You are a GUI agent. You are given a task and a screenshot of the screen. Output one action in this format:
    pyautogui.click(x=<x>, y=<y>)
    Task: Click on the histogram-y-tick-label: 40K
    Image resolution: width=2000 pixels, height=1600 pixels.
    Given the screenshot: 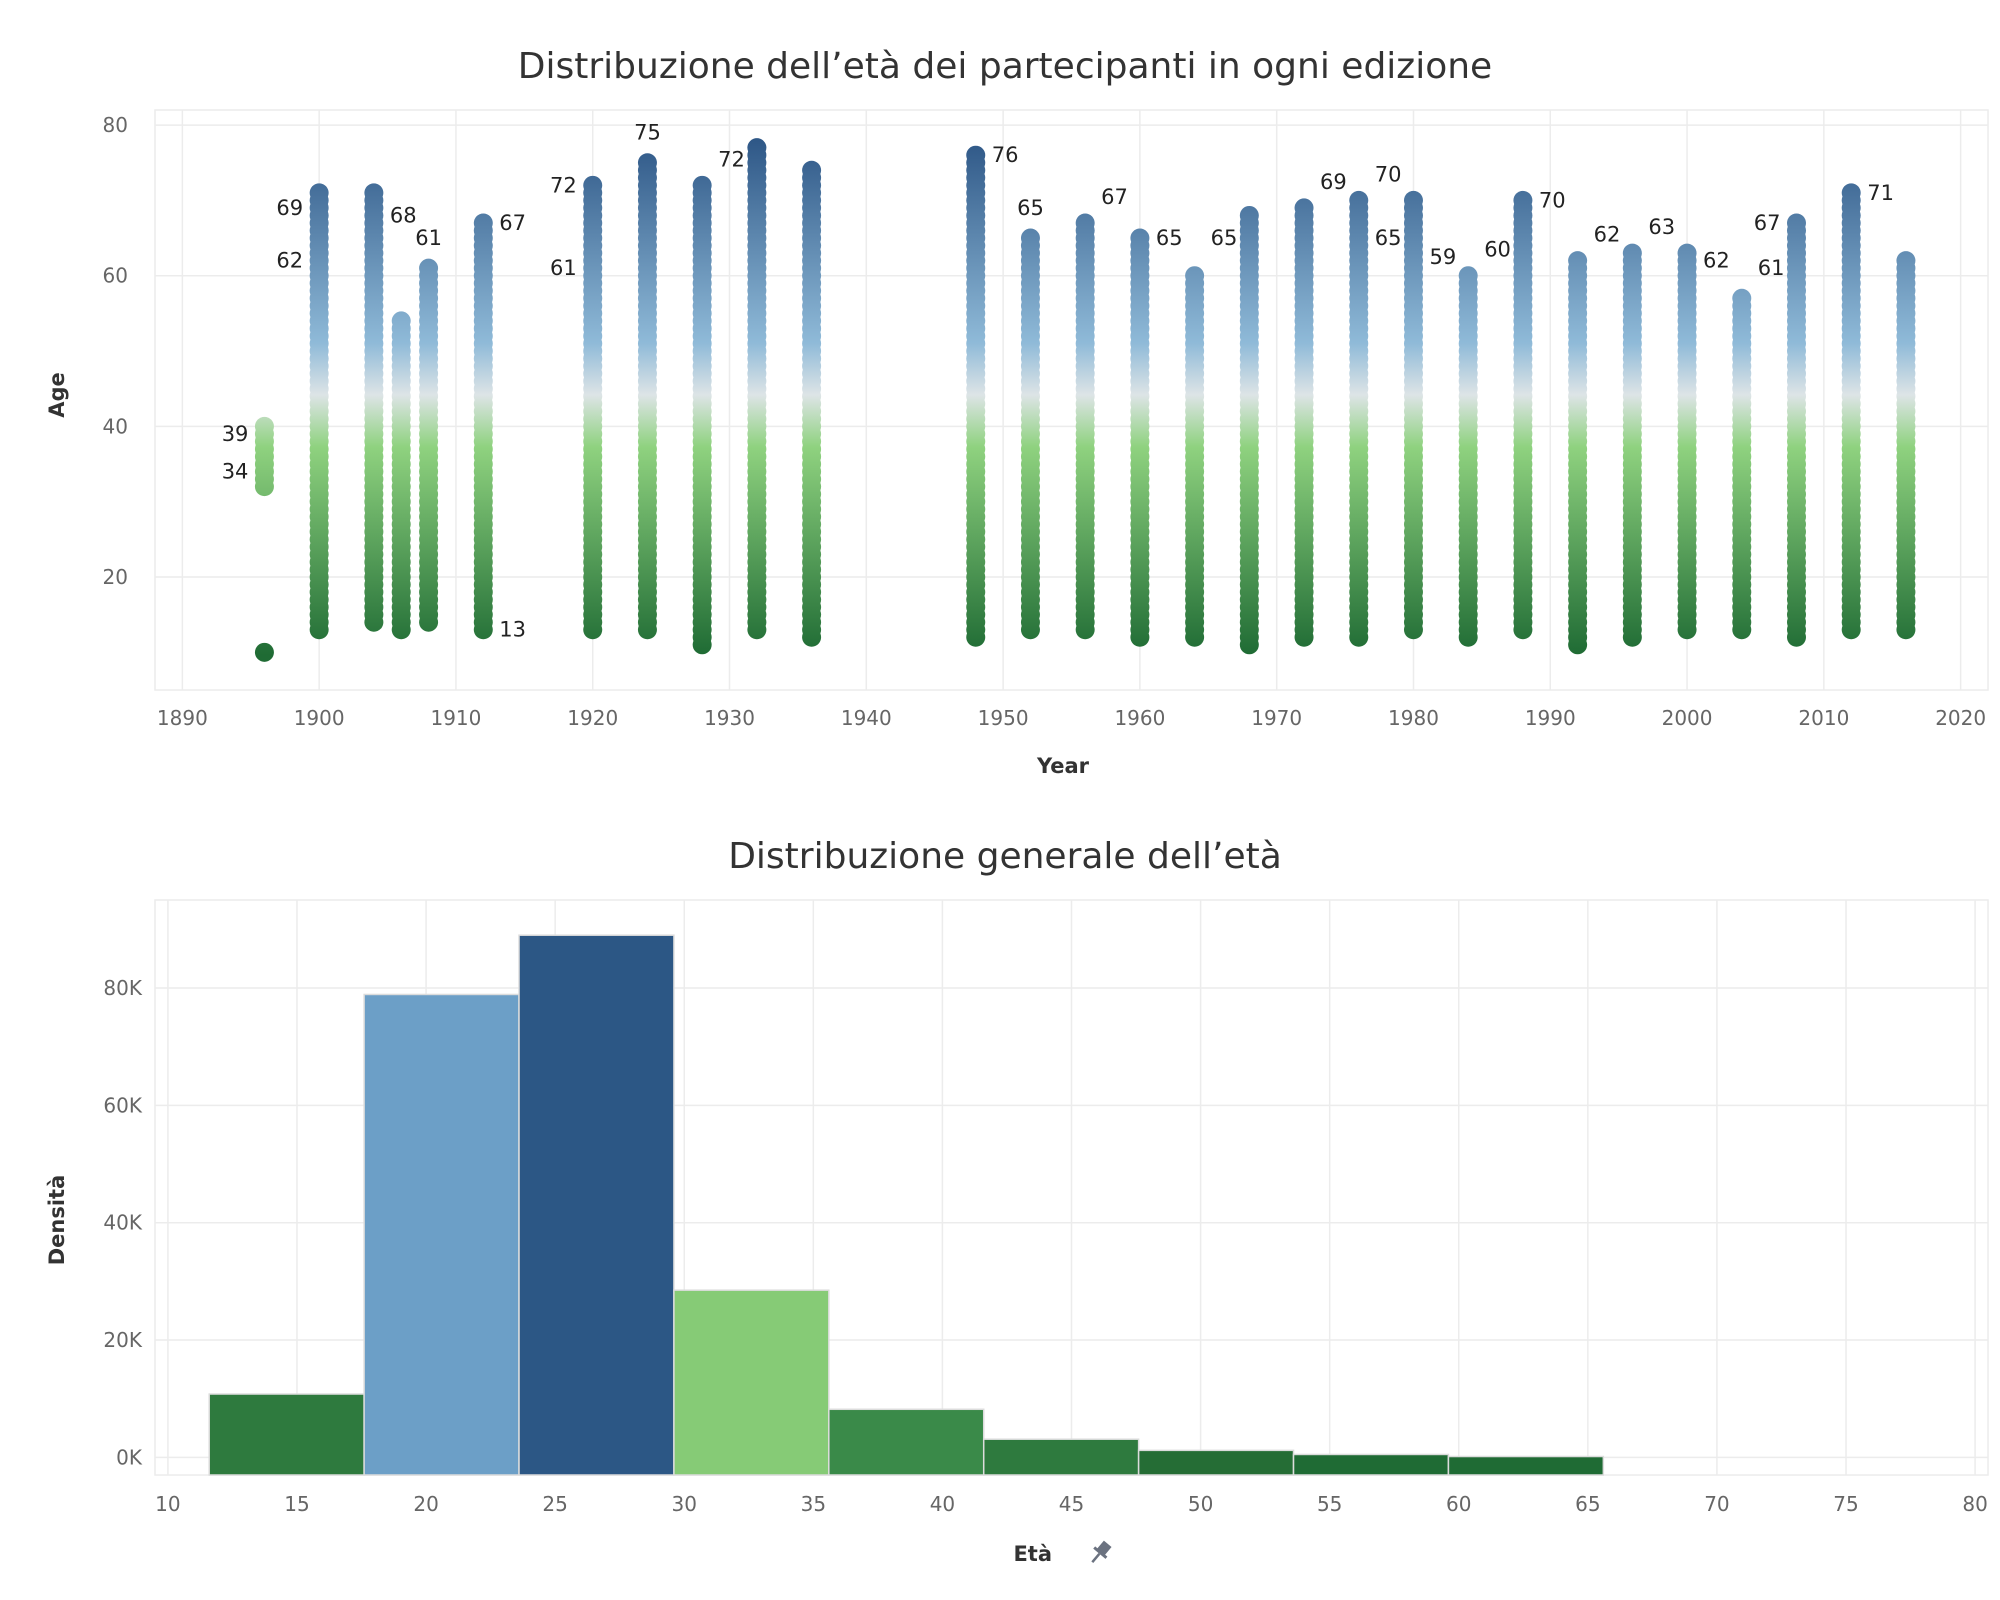 What is the action you would take?
    pyautogui.click(x=122, y=1223)
    